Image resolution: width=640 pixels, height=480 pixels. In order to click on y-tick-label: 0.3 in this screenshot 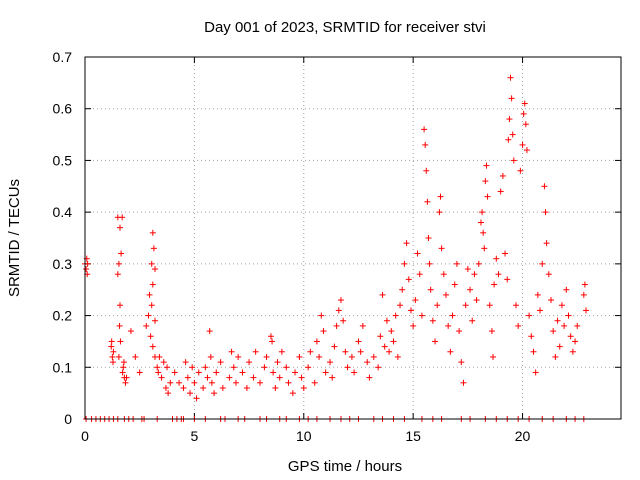, I will do `click(63, 264)`.